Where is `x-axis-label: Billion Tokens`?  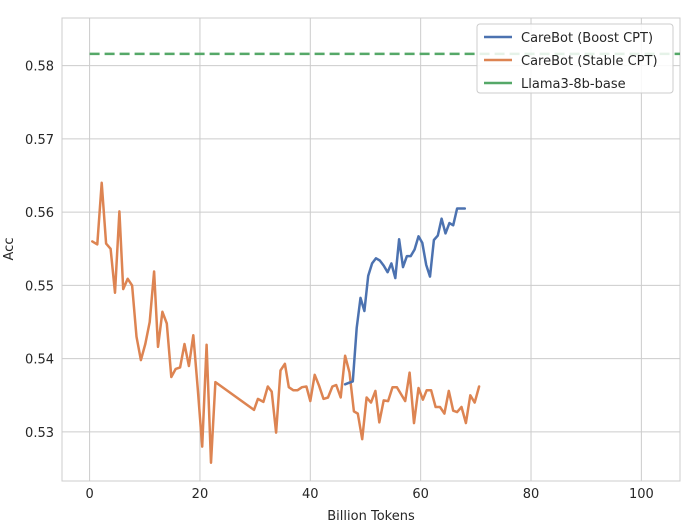
x-axis-label: Billion Tokens is located at coordinates (371, 516).